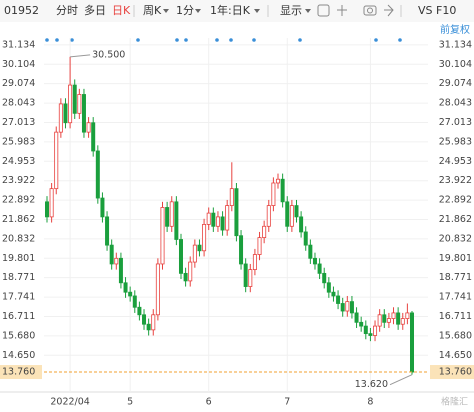  Describe the element at coordinates (18, 335) in the screenshot. I see `y-tick-label: 15.680` at that location.